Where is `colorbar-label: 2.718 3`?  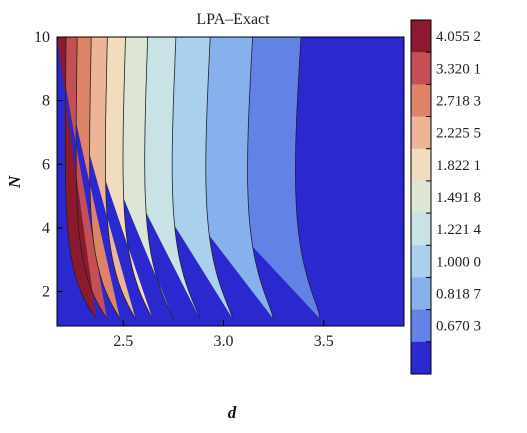
colorbar-label: 2.718 3 is located at coordinates (458, 101).